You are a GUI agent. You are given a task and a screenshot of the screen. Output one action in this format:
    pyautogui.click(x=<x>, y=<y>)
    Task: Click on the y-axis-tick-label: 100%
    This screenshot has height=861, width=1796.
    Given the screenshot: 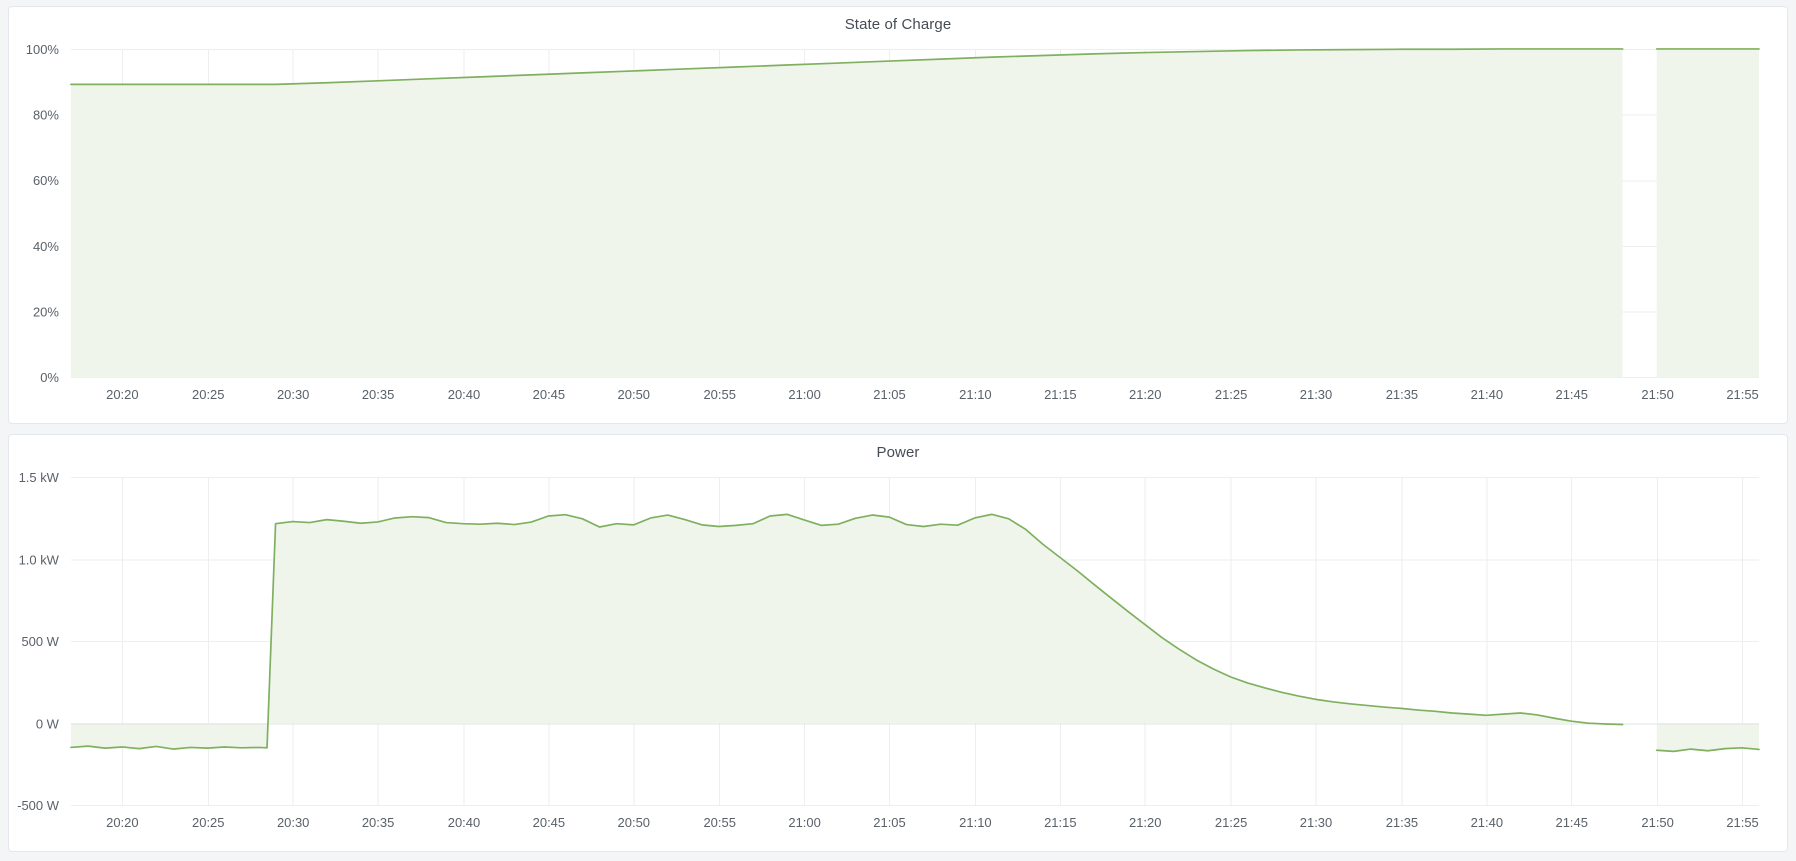 What is the action you would take?
    pyautogui.click(x=43, y=49)
    